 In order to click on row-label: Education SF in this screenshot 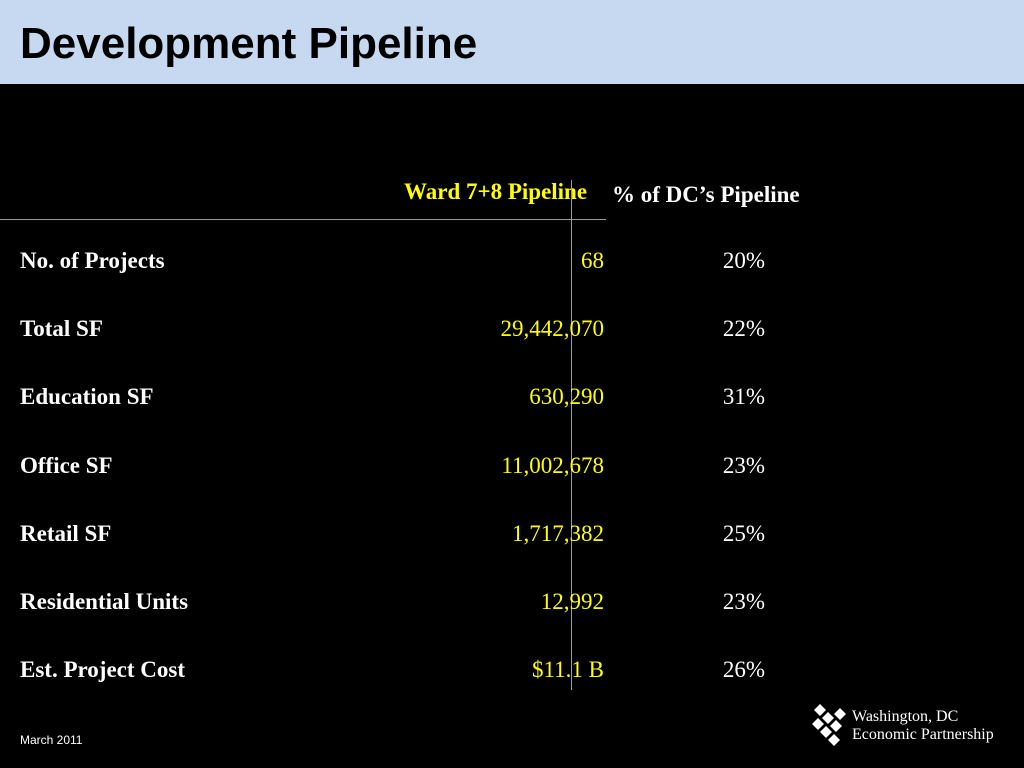, I will do `click(87, 396)`.